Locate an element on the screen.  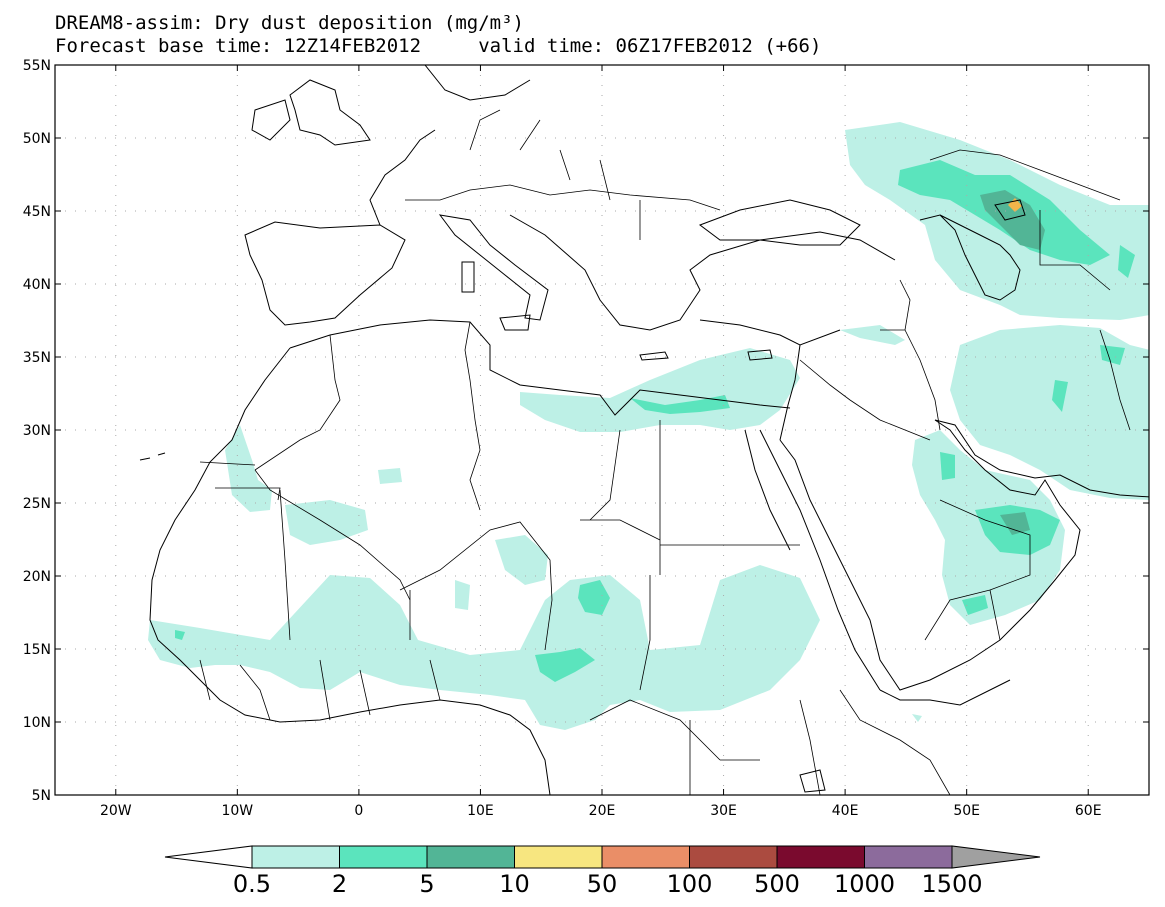
dust-area-egypt-coast is located at coordinates (680, 404).